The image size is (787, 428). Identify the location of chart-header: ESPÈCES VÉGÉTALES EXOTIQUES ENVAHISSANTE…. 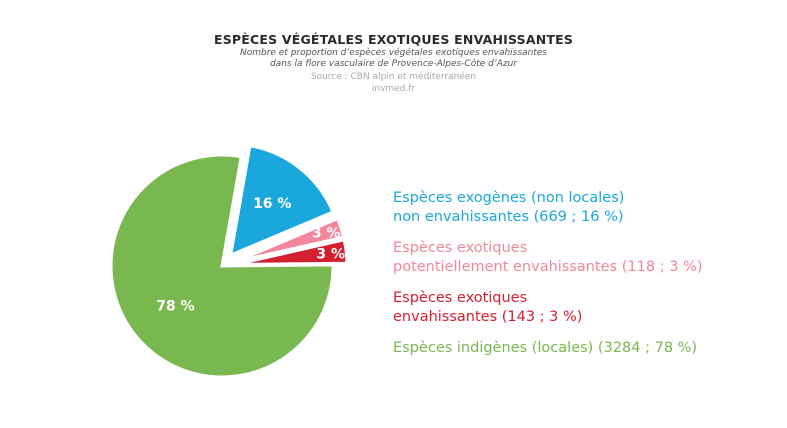
(393, 63).